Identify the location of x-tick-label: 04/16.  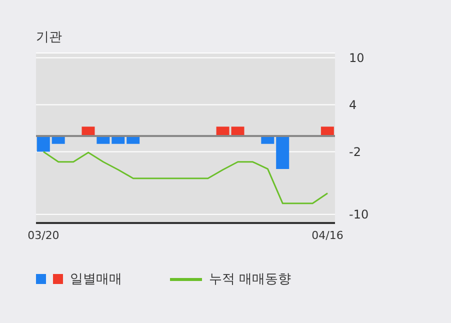
(328, 235).